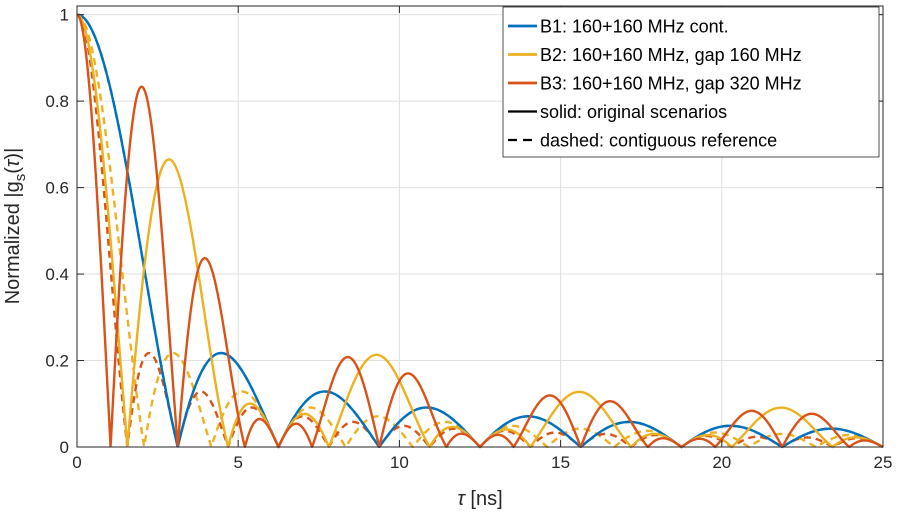 The height and width of the screenshot is (515, 897). What do you see at coordinates (57, 101) in the screenshot?
I see `y-tick-label-4: 0.8` at bounding box center [57, 101].